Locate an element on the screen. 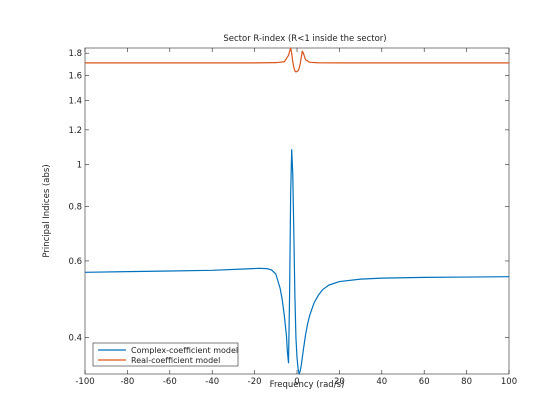 The width and height of the screenshot is (560, 420). legend-box is located at coordinates (165, 354).